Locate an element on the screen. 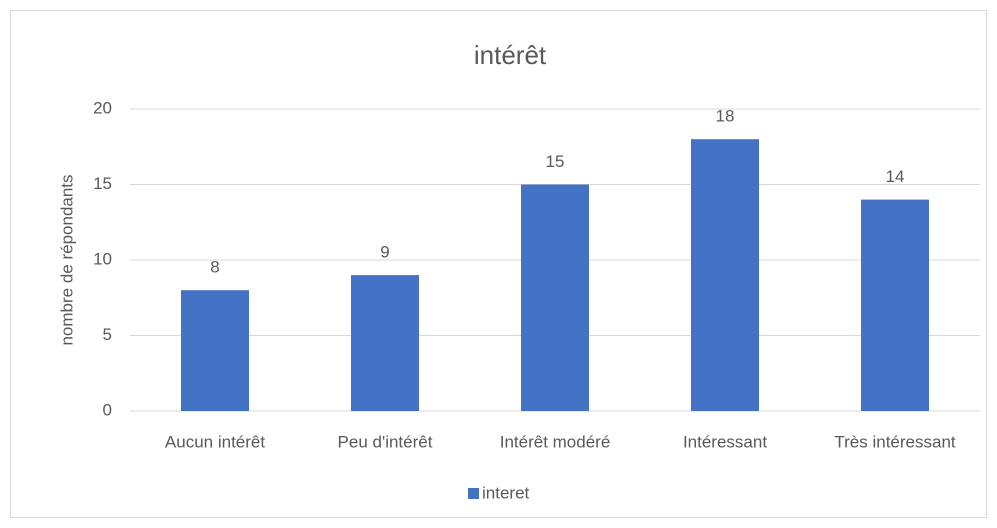 This screenshot has height=528, width=997. y-tick-label: 15 is located at coordinates (102, 183).